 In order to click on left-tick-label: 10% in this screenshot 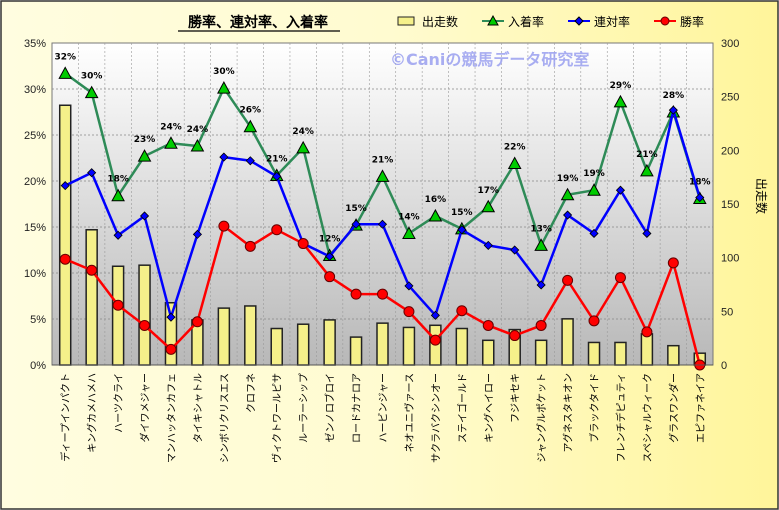, I will do `click(35, 274)`.